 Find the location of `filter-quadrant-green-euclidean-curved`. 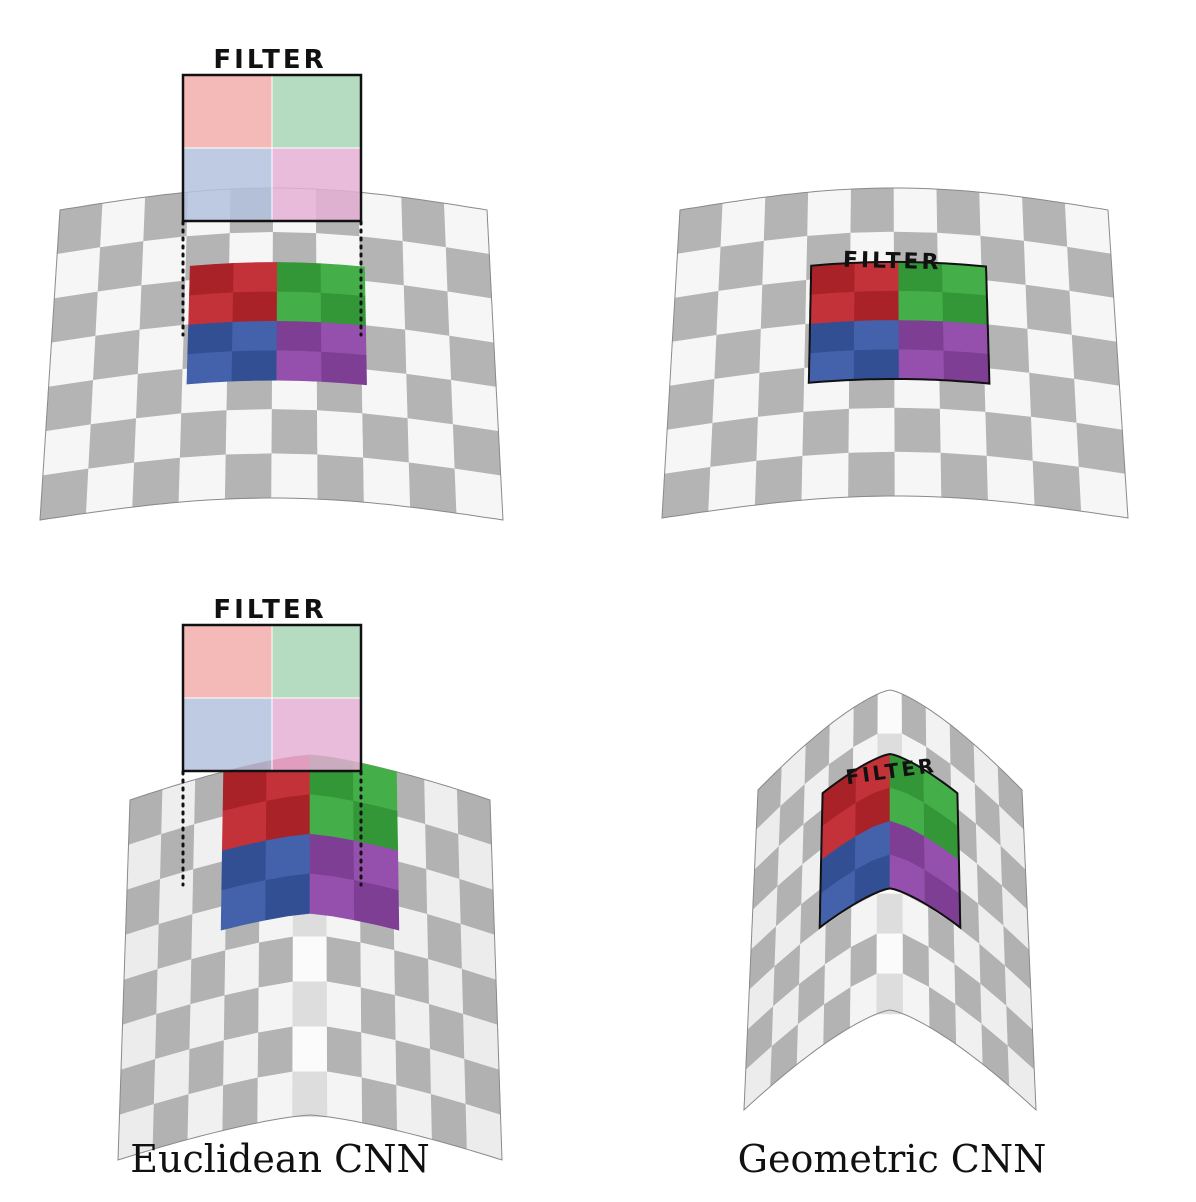

filter-quadrant-green-euclidean-curved is located at coordinates (316, 661).